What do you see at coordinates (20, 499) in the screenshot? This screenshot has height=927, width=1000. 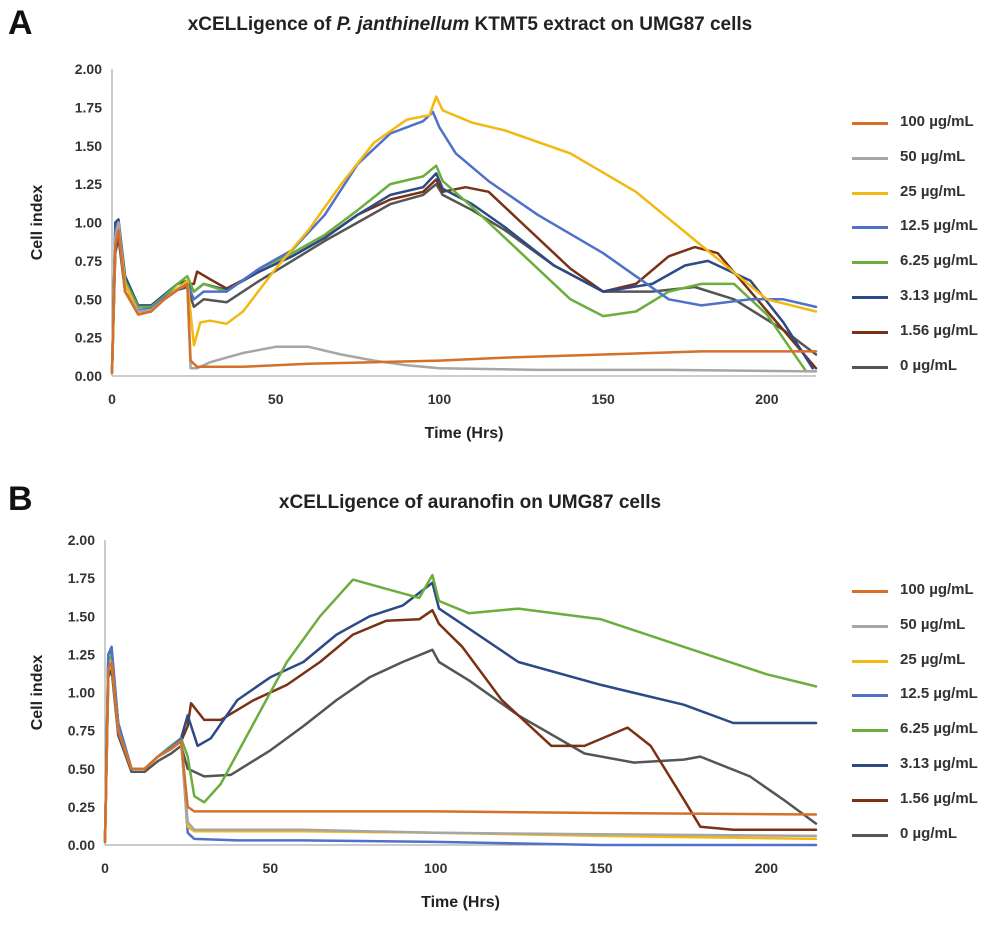 I see `panel-letter: B` at bounding box center [20, 499].